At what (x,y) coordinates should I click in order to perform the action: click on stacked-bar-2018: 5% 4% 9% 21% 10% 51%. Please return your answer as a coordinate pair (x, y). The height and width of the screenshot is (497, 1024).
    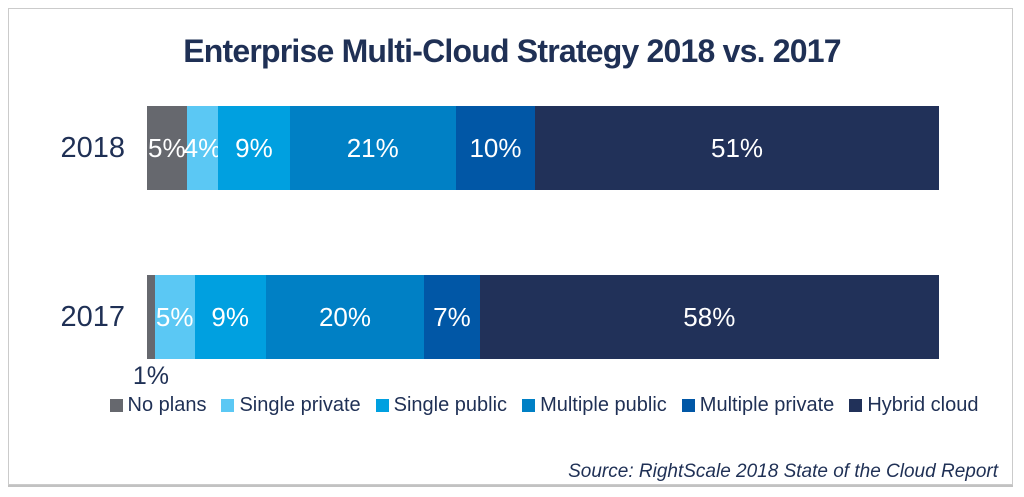
    Looking at the image, I should click on (543, 148).